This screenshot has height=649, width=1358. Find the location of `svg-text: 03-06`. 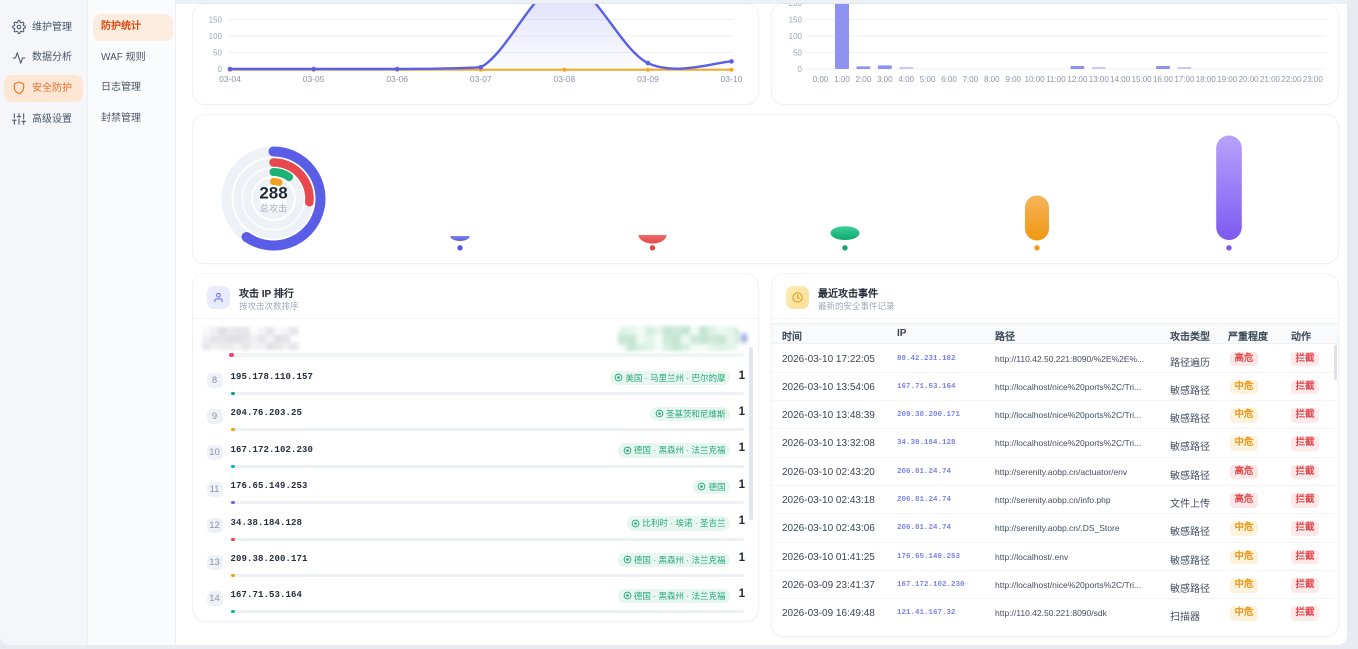

svg-text: 03-06 is located at coordinates (397, 79).